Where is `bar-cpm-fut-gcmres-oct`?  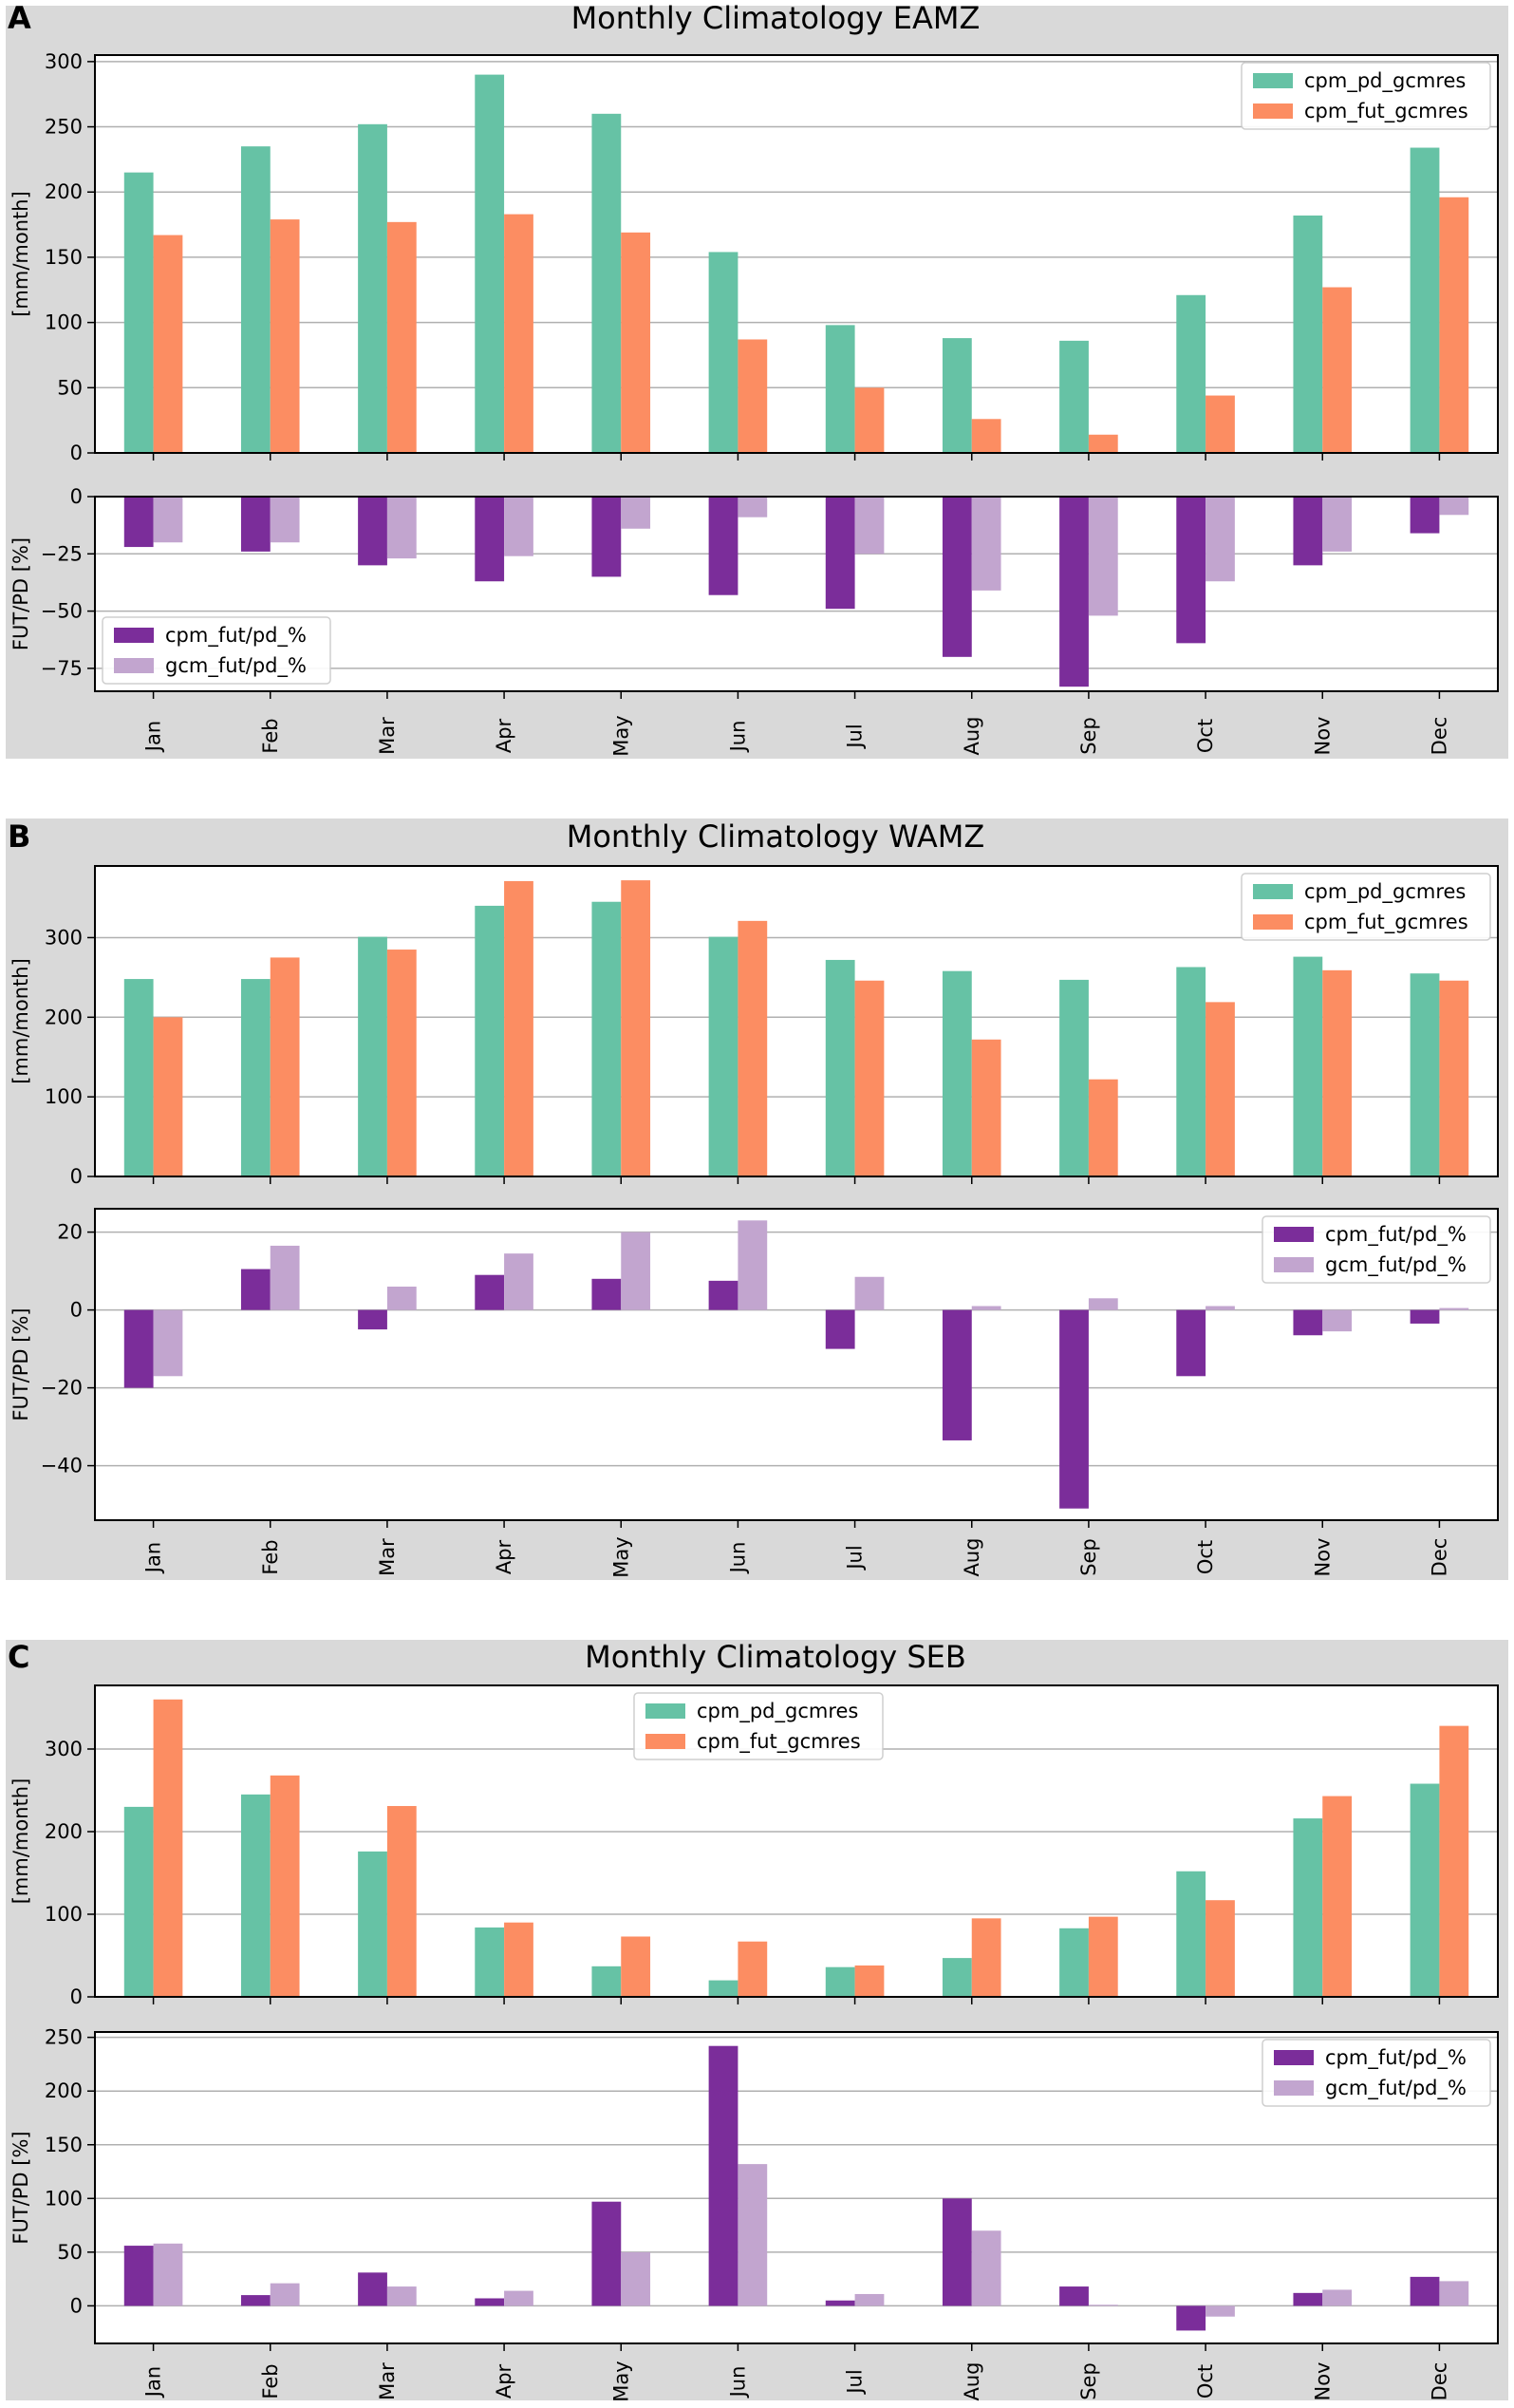
bar-cpm-fut-gcmres-oct is located at coordinates (1220, 1948).